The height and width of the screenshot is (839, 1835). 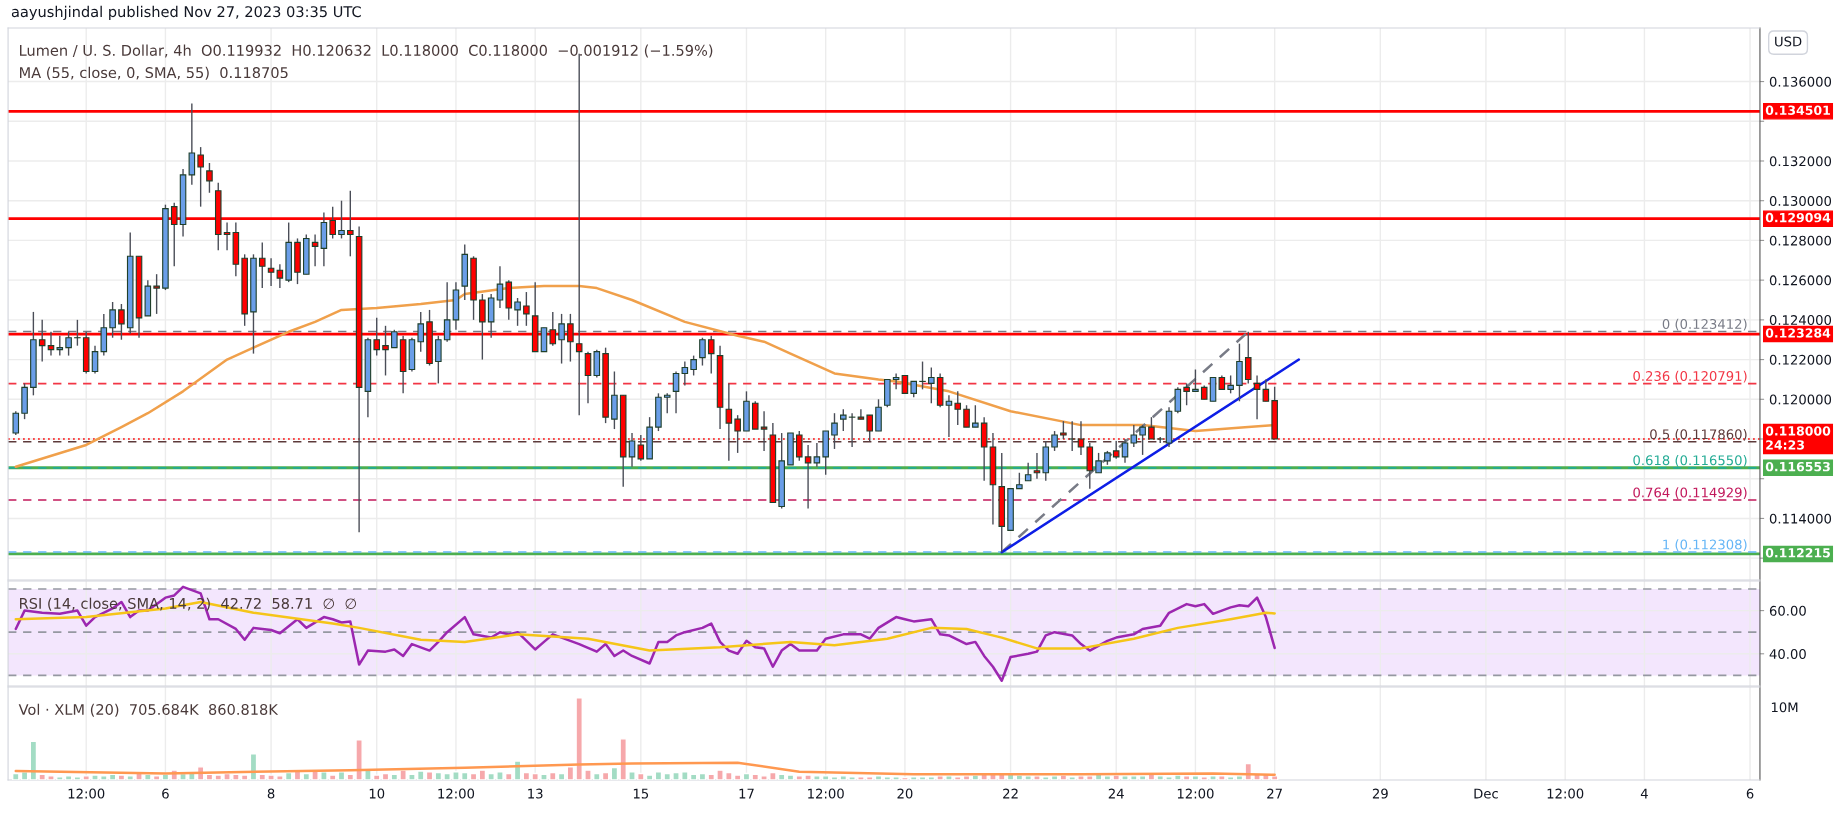 I want to click on ref-line-label: 0.116553, so click(x=1797, y=466).